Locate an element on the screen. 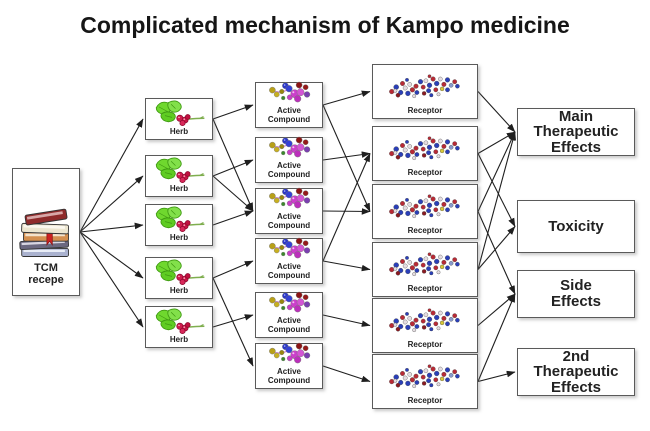 The image size is (650, 431). side-effects-label: Side Effects is located at coordinates (576, 293).